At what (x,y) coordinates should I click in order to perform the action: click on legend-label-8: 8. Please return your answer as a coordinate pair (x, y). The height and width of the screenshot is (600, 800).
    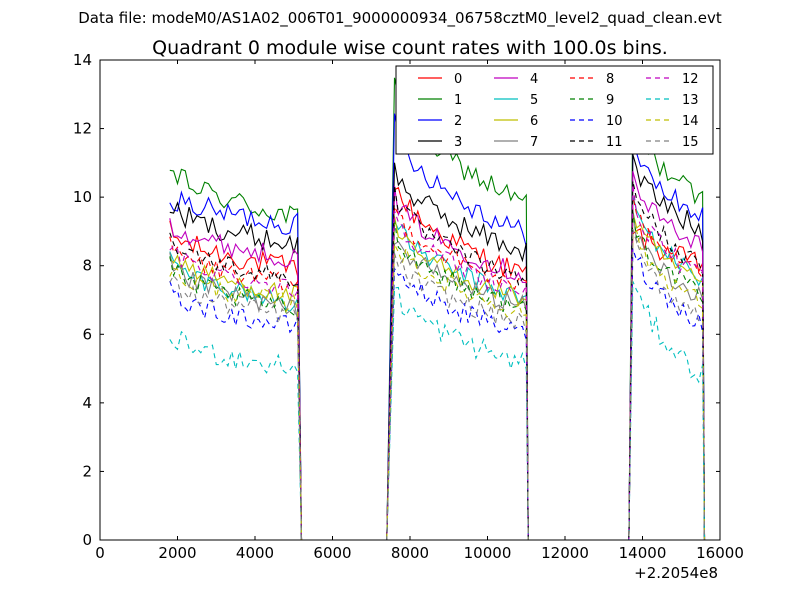
    Looking at the image, I should click on (610, 79).